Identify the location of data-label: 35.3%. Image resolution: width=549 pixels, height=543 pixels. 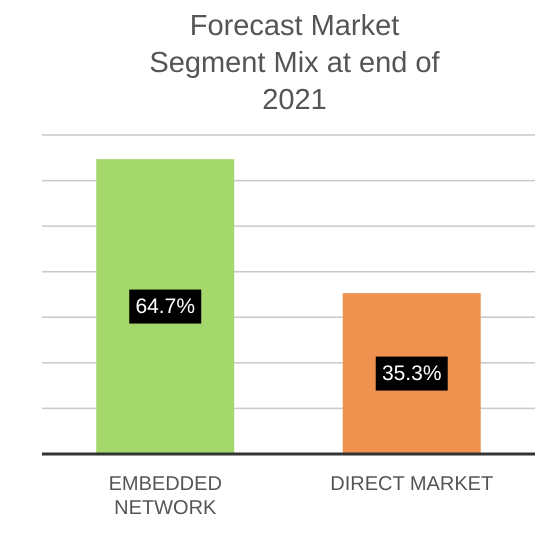
(412, 374).